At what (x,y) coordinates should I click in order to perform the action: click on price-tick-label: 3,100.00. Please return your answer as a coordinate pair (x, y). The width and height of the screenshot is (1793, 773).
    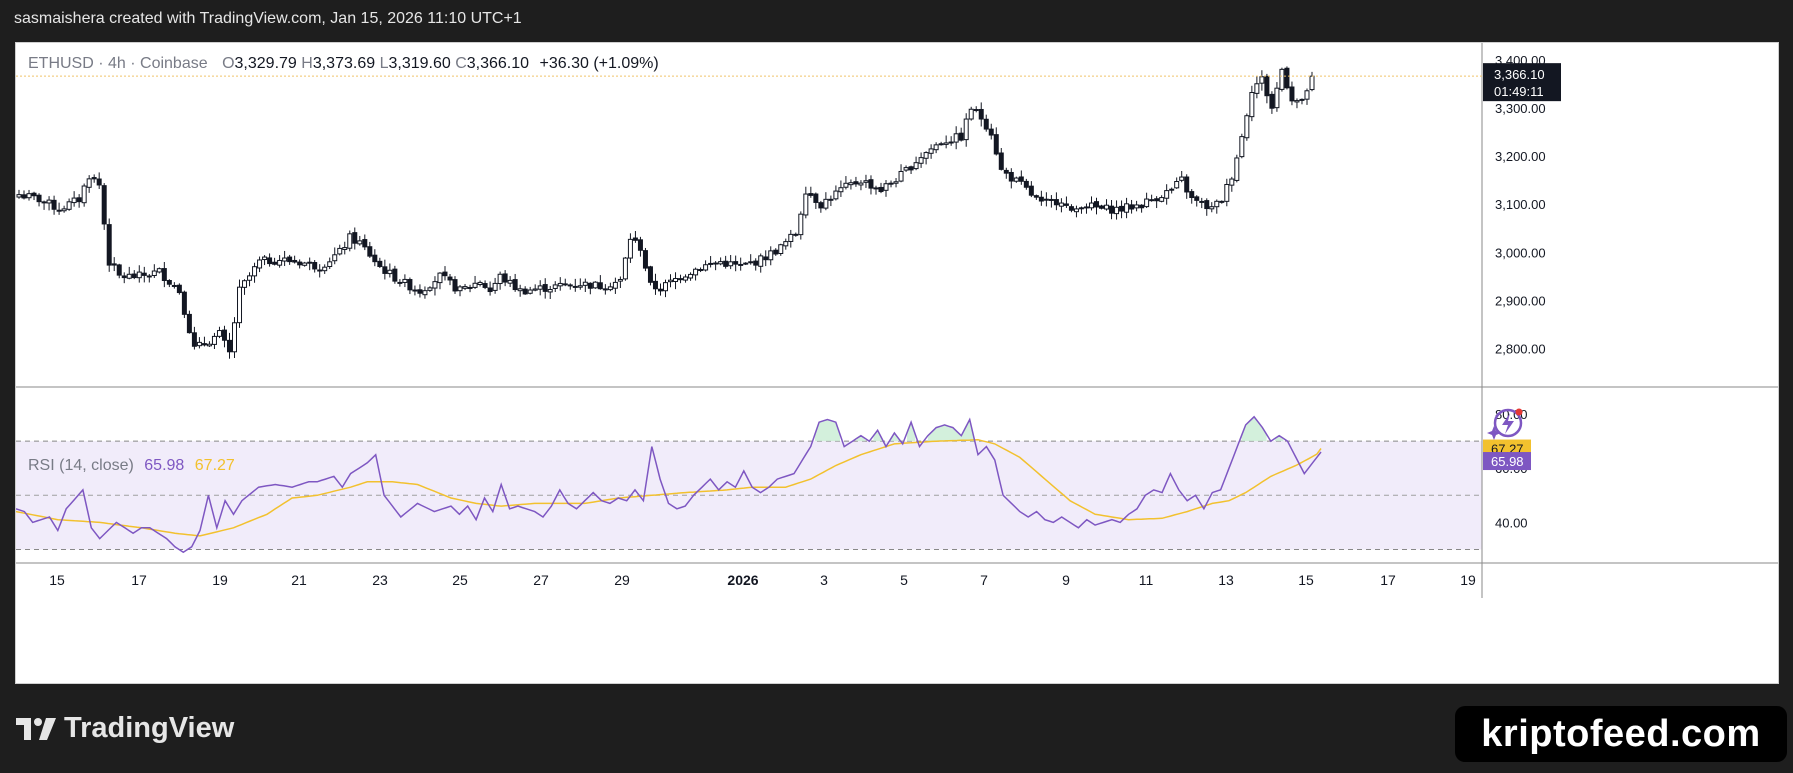
    Looking at the image, I should click on (1520, 204).